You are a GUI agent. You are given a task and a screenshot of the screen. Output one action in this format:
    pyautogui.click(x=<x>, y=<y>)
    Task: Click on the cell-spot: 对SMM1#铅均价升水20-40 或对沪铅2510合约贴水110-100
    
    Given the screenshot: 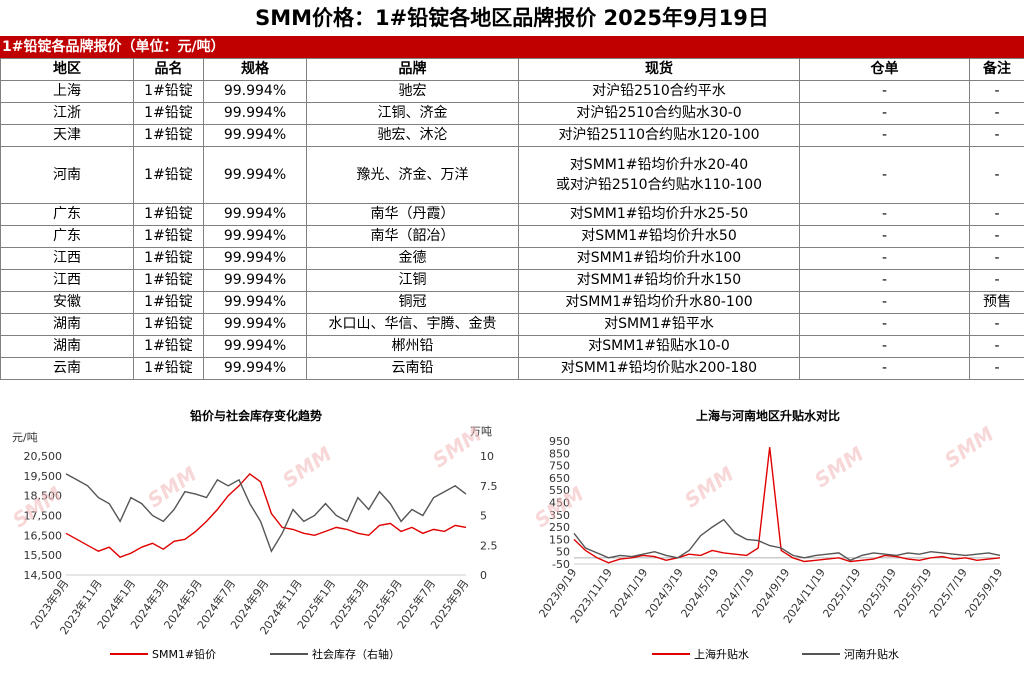 What is the action you would take?
    pyautogui.click(x=659, y=175)
    